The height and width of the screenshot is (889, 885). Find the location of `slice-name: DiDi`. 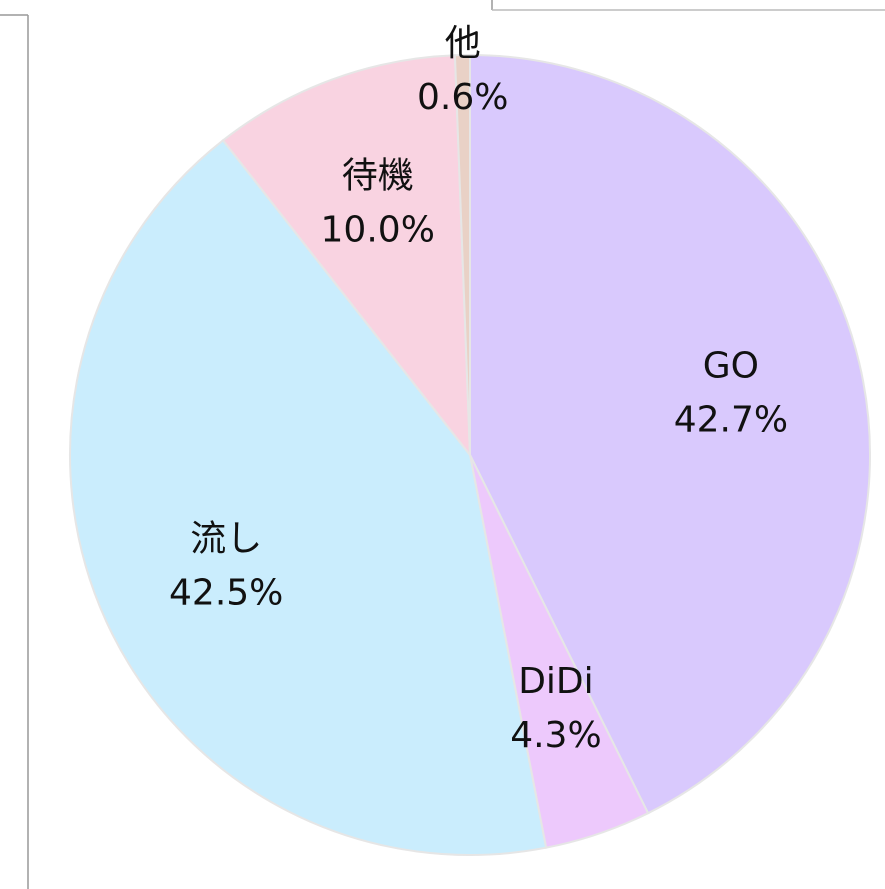

slice-name: DiDi is located at coordinates (555, 681).